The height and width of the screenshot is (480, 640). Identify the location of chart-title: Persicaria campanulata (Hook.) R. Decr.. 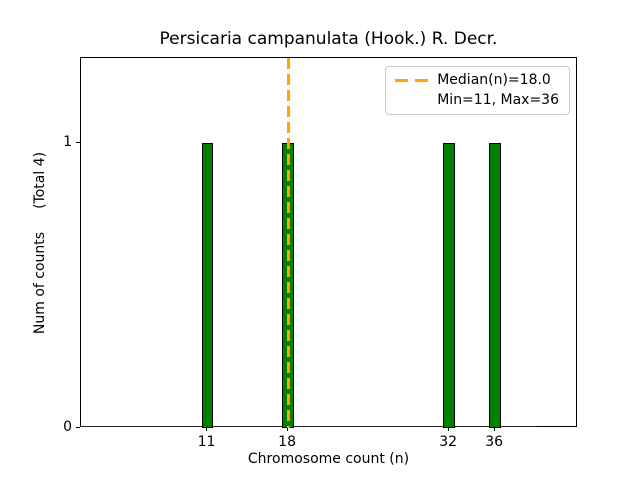
(328, 39).